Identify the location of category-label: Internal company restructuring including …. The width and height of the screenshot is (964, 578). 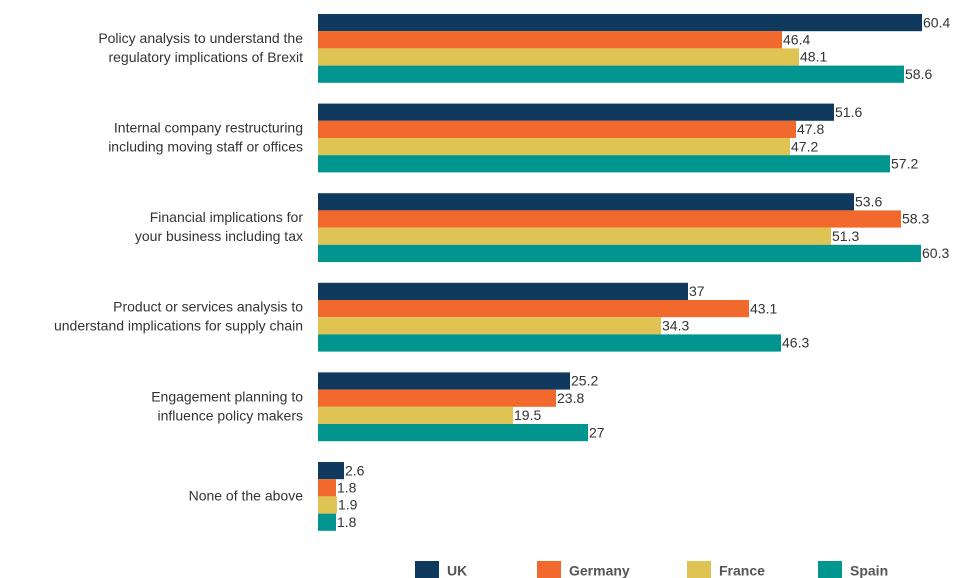
(205, 136).